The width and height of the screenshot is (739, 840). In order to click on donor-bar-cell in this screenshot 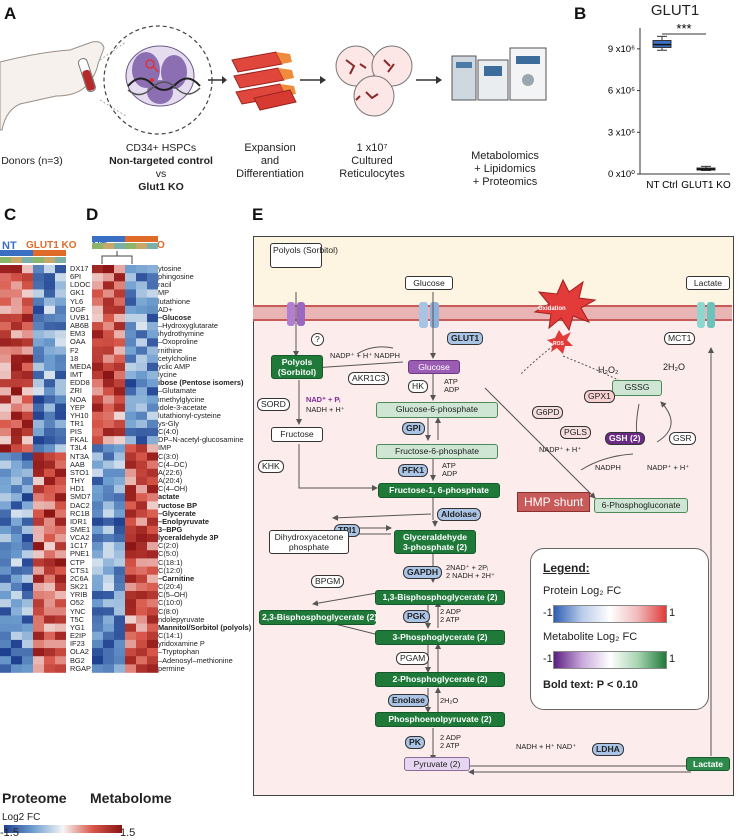, I will do `click(152, 246)`.